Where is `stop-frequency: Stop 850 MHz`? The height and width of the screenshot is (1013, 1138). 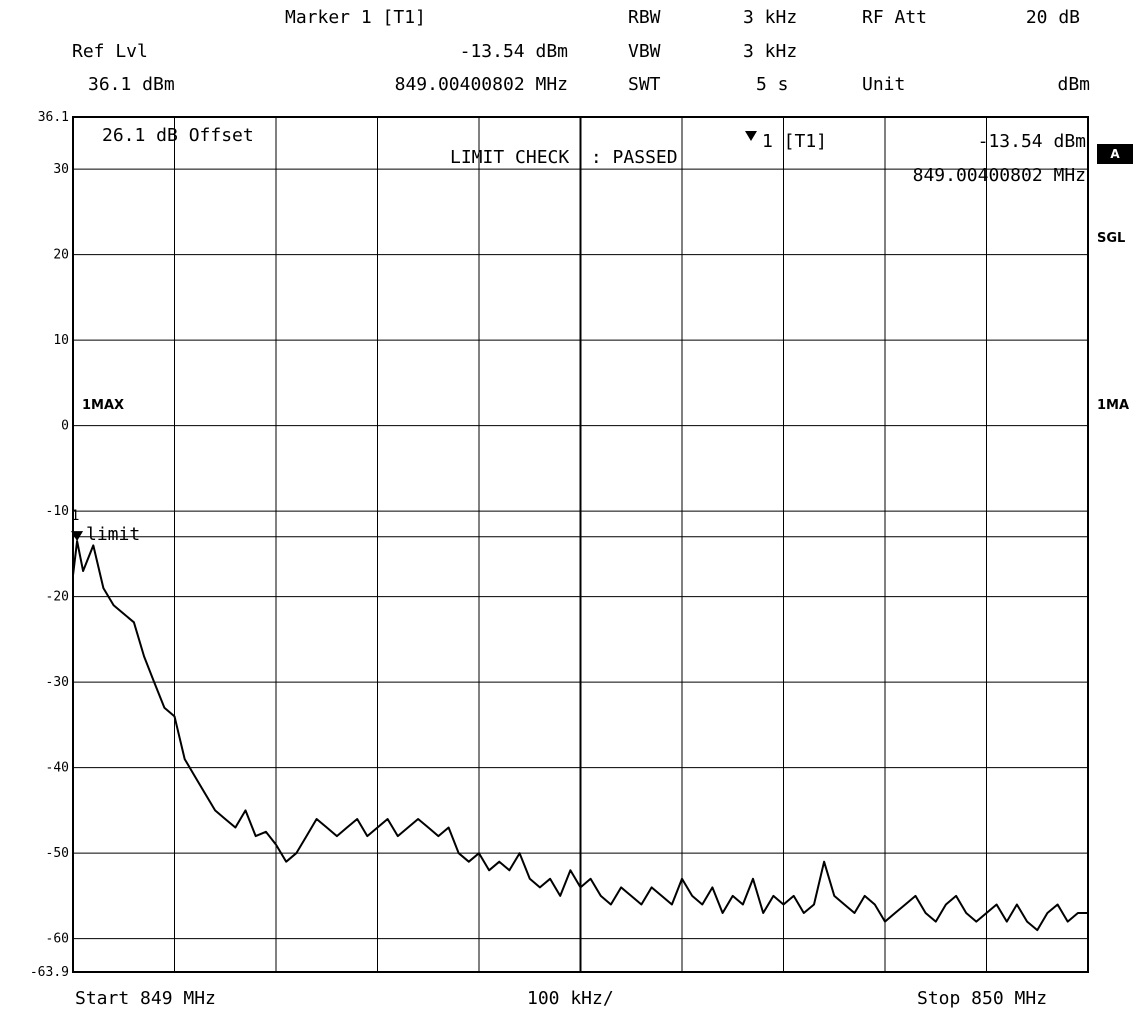
stop-frequency: Stop 850 MHz is located at coordinates (982, 998).